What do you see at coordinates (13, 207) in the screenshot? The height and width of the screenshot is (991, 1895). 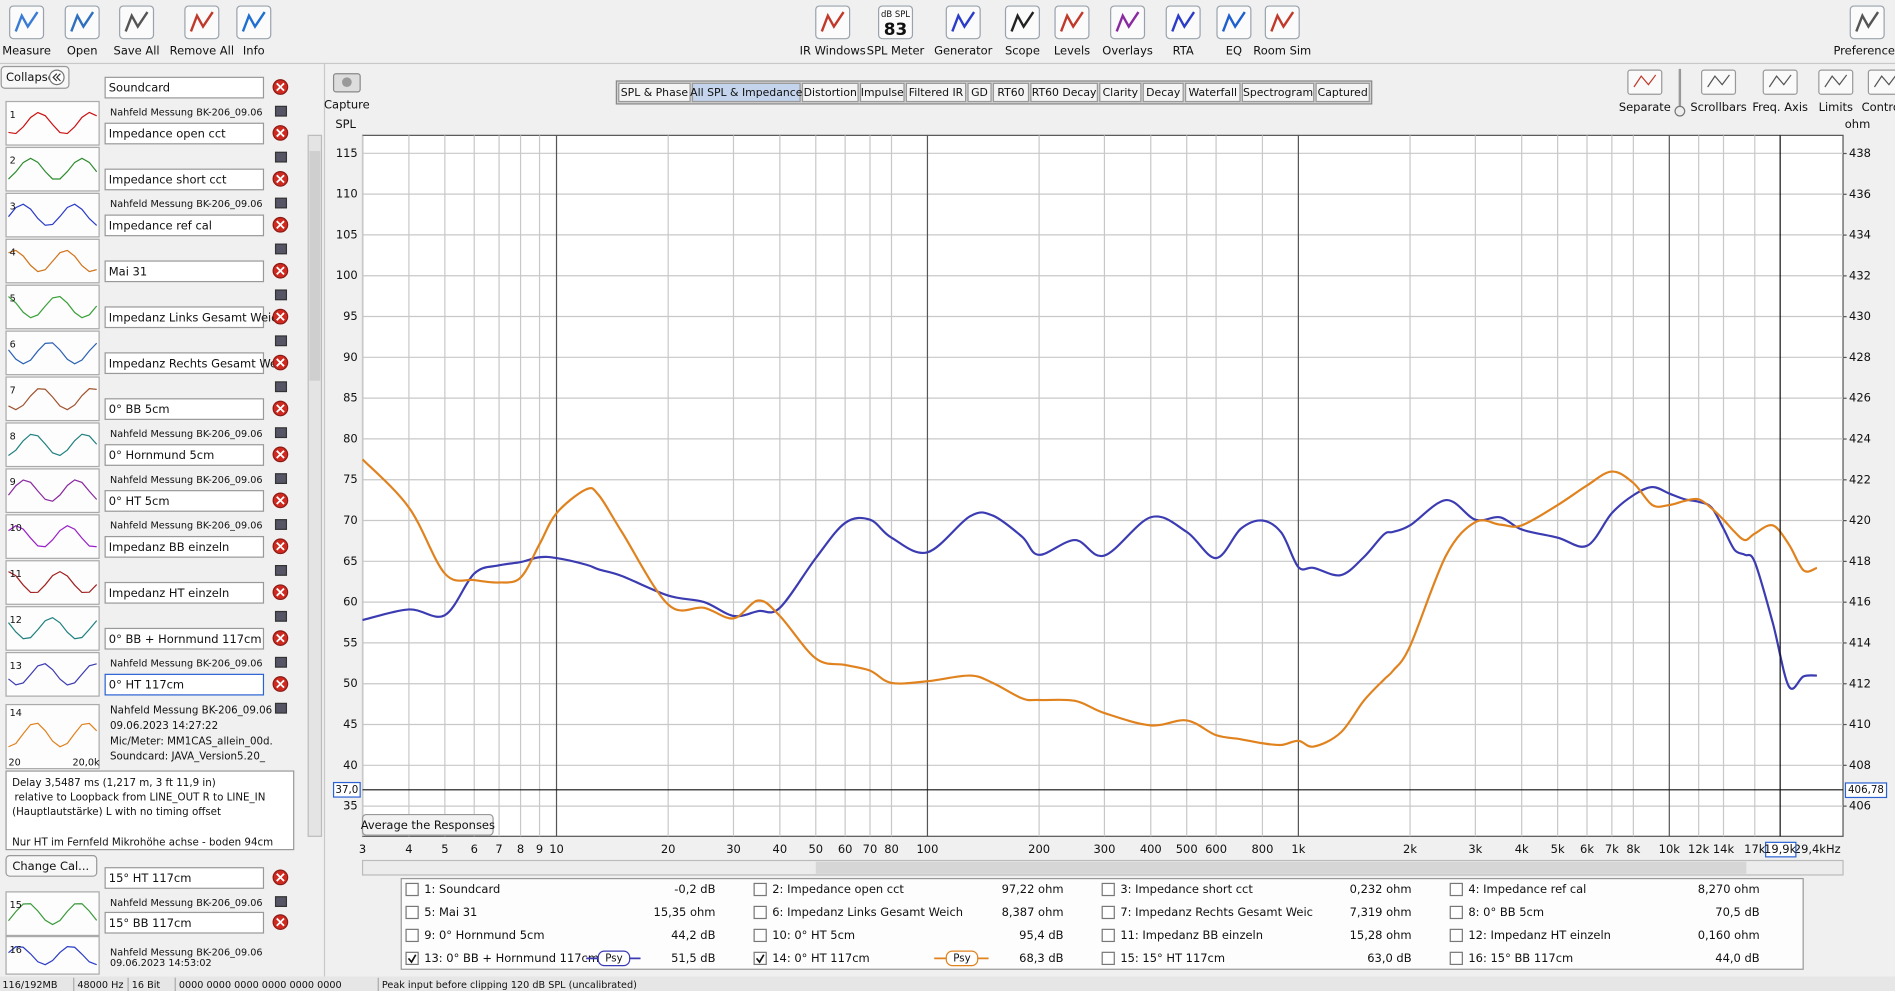 I see `item-number: 3` at bounding box center [13, 207].